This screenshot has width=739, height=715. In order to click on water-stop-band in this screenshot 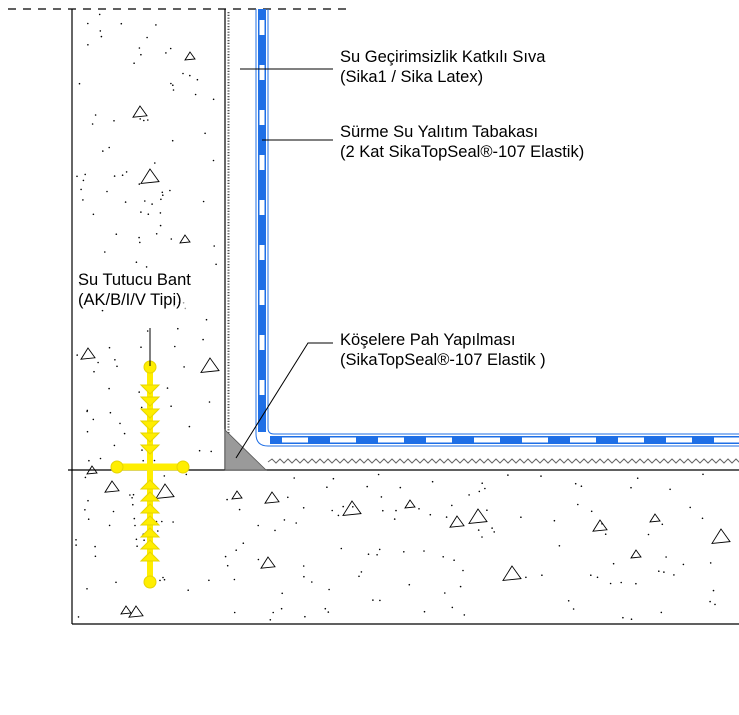, I will do `click(150, 474)`.